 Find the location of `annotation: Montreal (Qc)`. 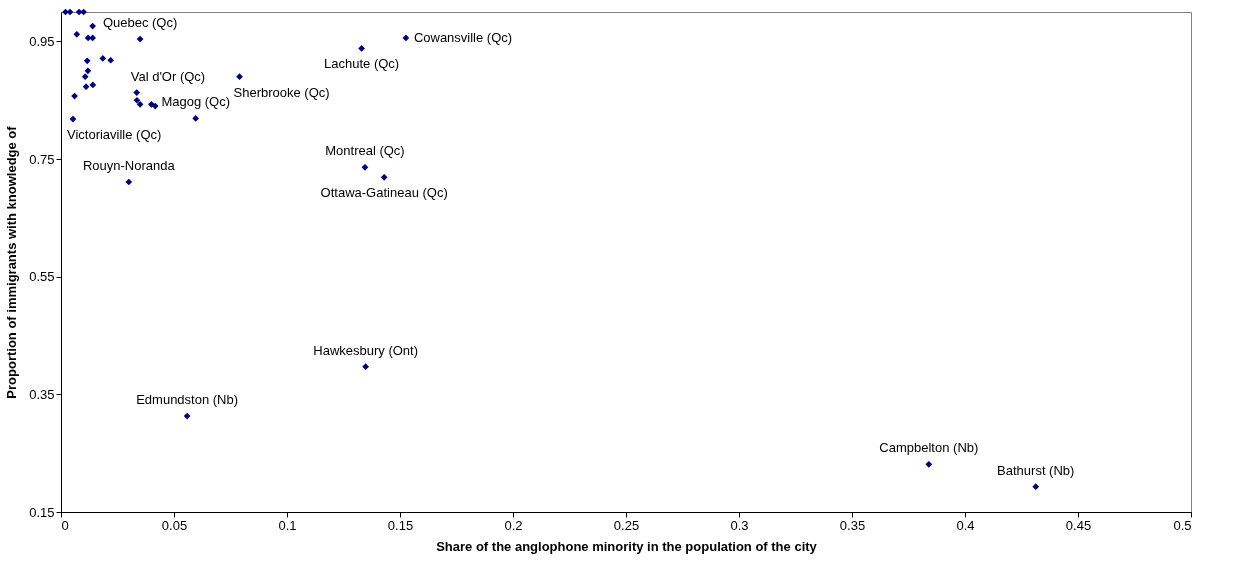

annotation: Montreal (Qc) is located at coordinates (365, 151).